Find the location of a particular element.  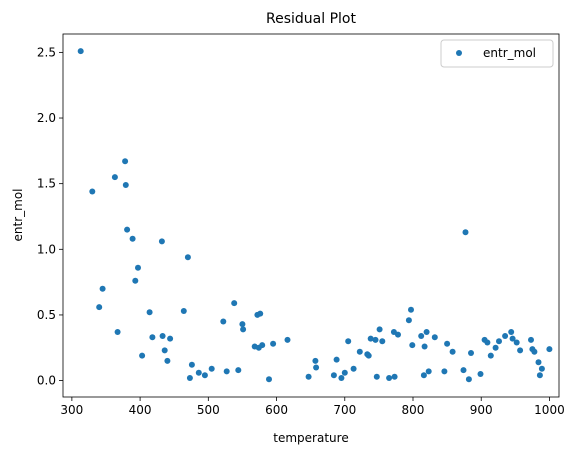

y-tick-label: 2.0 is located at coordinates (46, 118).